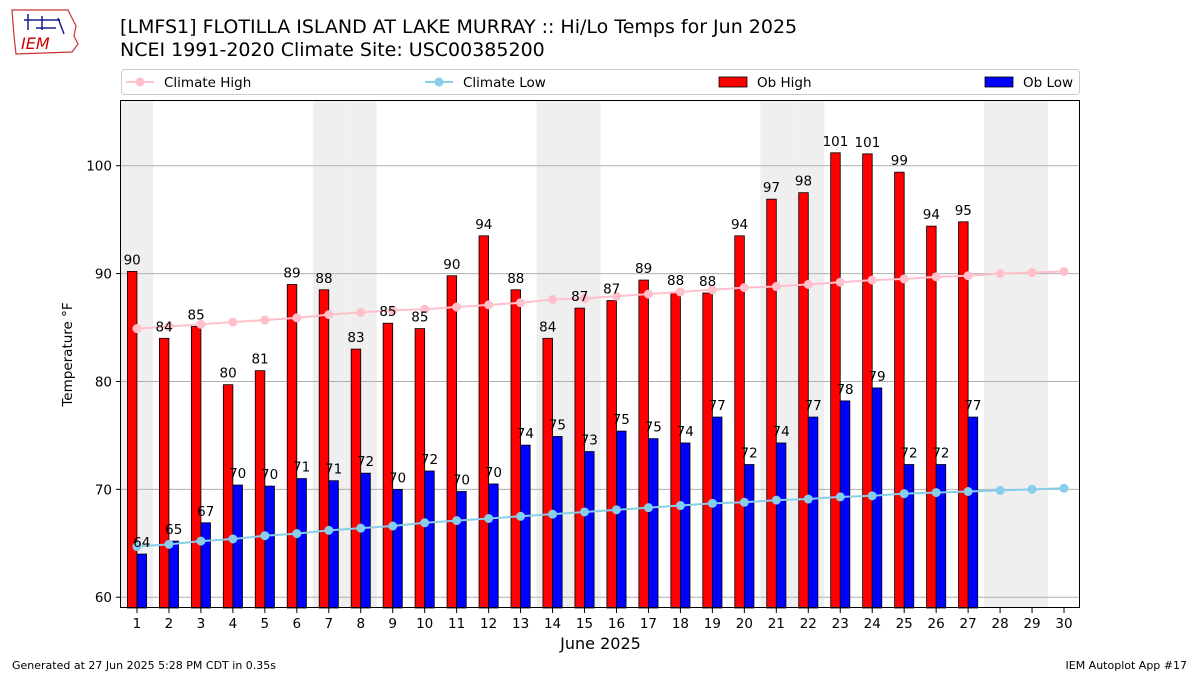  What do you see at coordinates (707, 282) in the screenshot?
I see `ob-high-value-label: 88` at bounding box center [707, 282].